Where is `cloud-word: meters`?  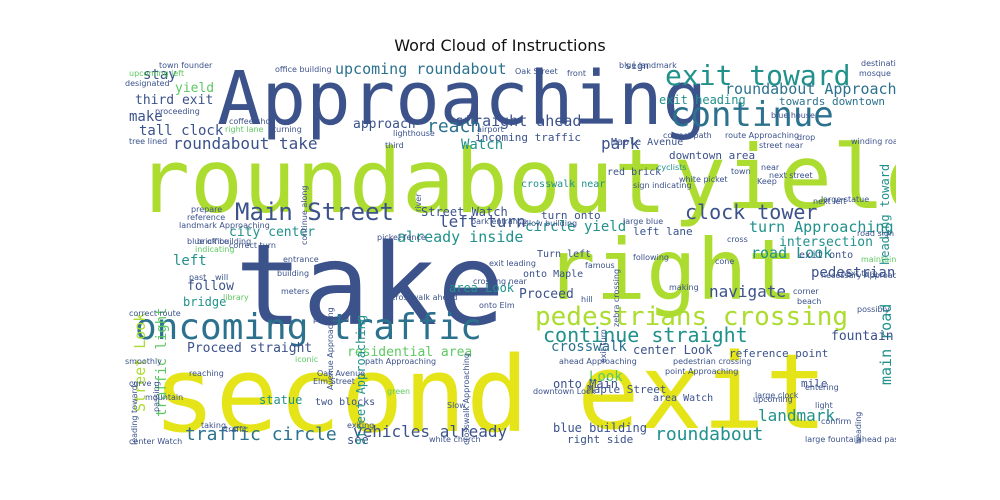
cloud-word: meters is located at coordinates (295, 291).